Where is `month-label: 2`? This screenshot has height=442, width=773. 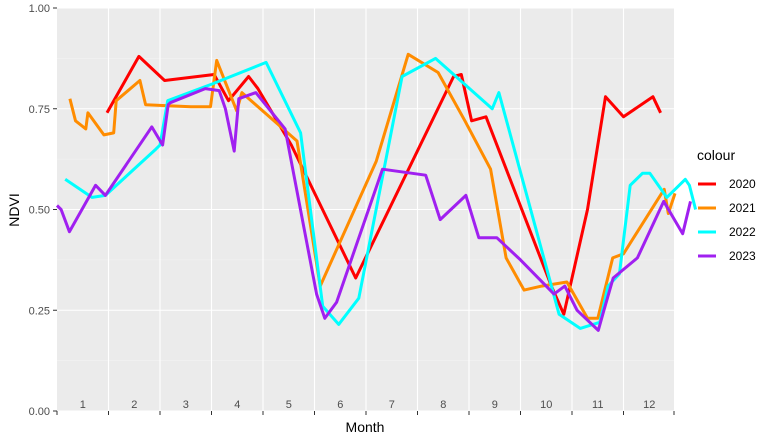
month-label: 2 is located at coordinates (134, 405).